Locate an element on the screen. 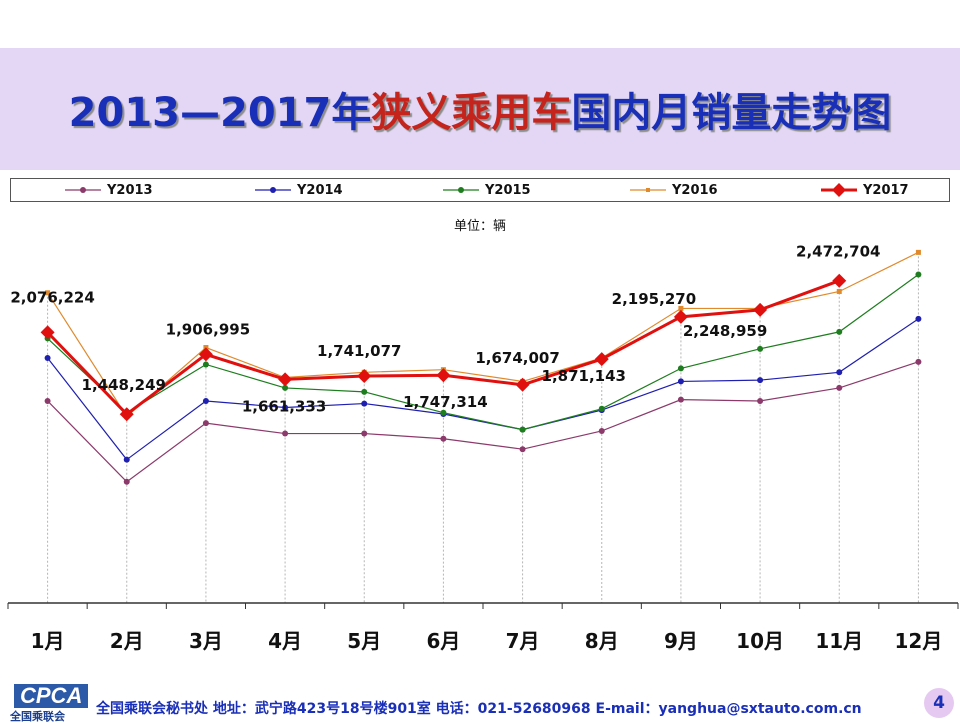 This screenshot has height=724, width=960. slide-title: 2013—2017年狭义乘用车国内月销量走势图 is located at coordinates (480, 109).